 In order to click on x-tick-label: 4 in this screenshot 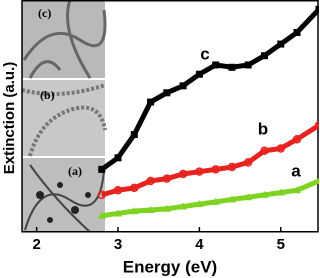, I will do `click(199, 244)`.